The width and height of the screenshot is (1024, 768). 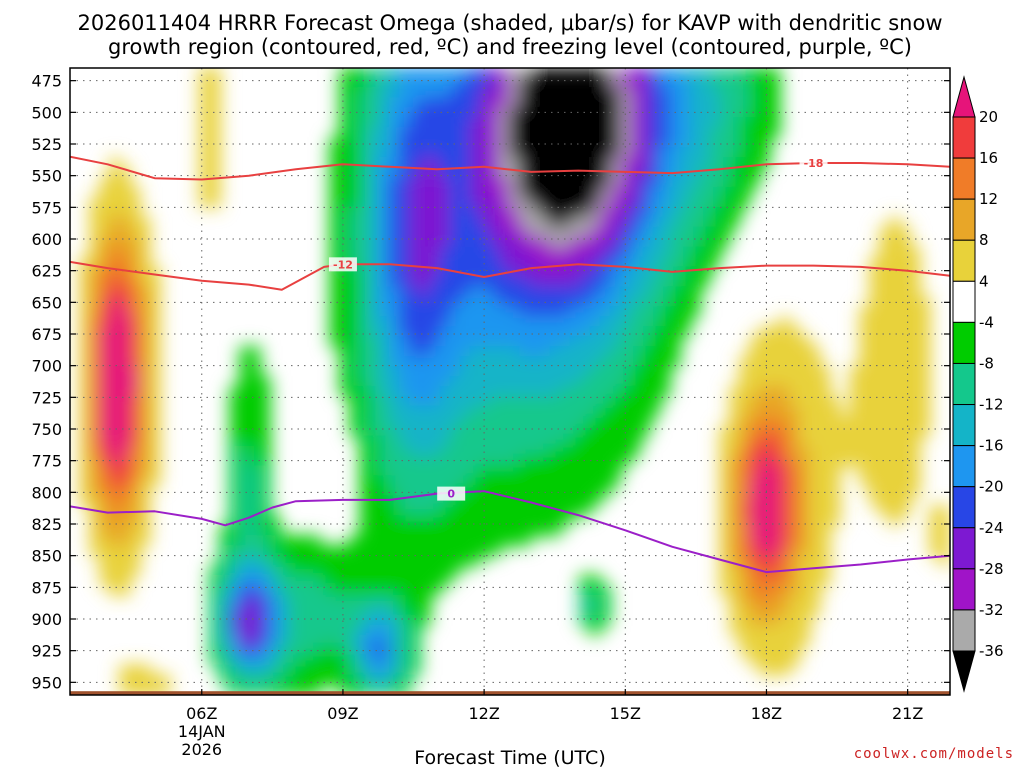 I want to click on credit-text: coolwx.com/models, so click(x=934, y=754).